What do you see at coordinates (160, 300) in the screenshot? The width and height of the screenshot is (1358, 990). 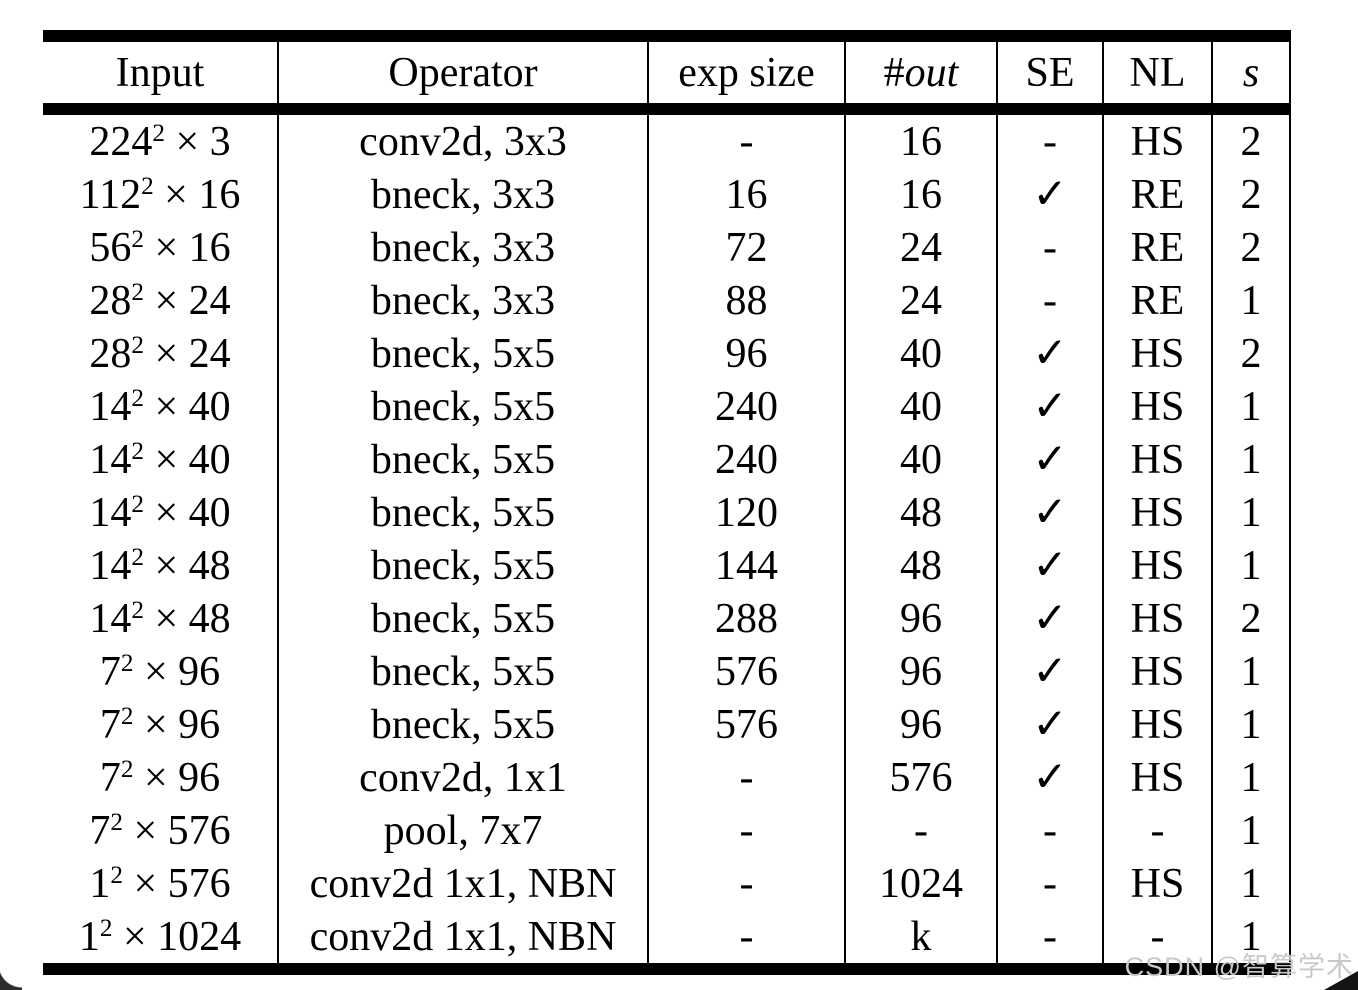 I see `cell-input: 282 × 24` at bounding box center [160, 300].